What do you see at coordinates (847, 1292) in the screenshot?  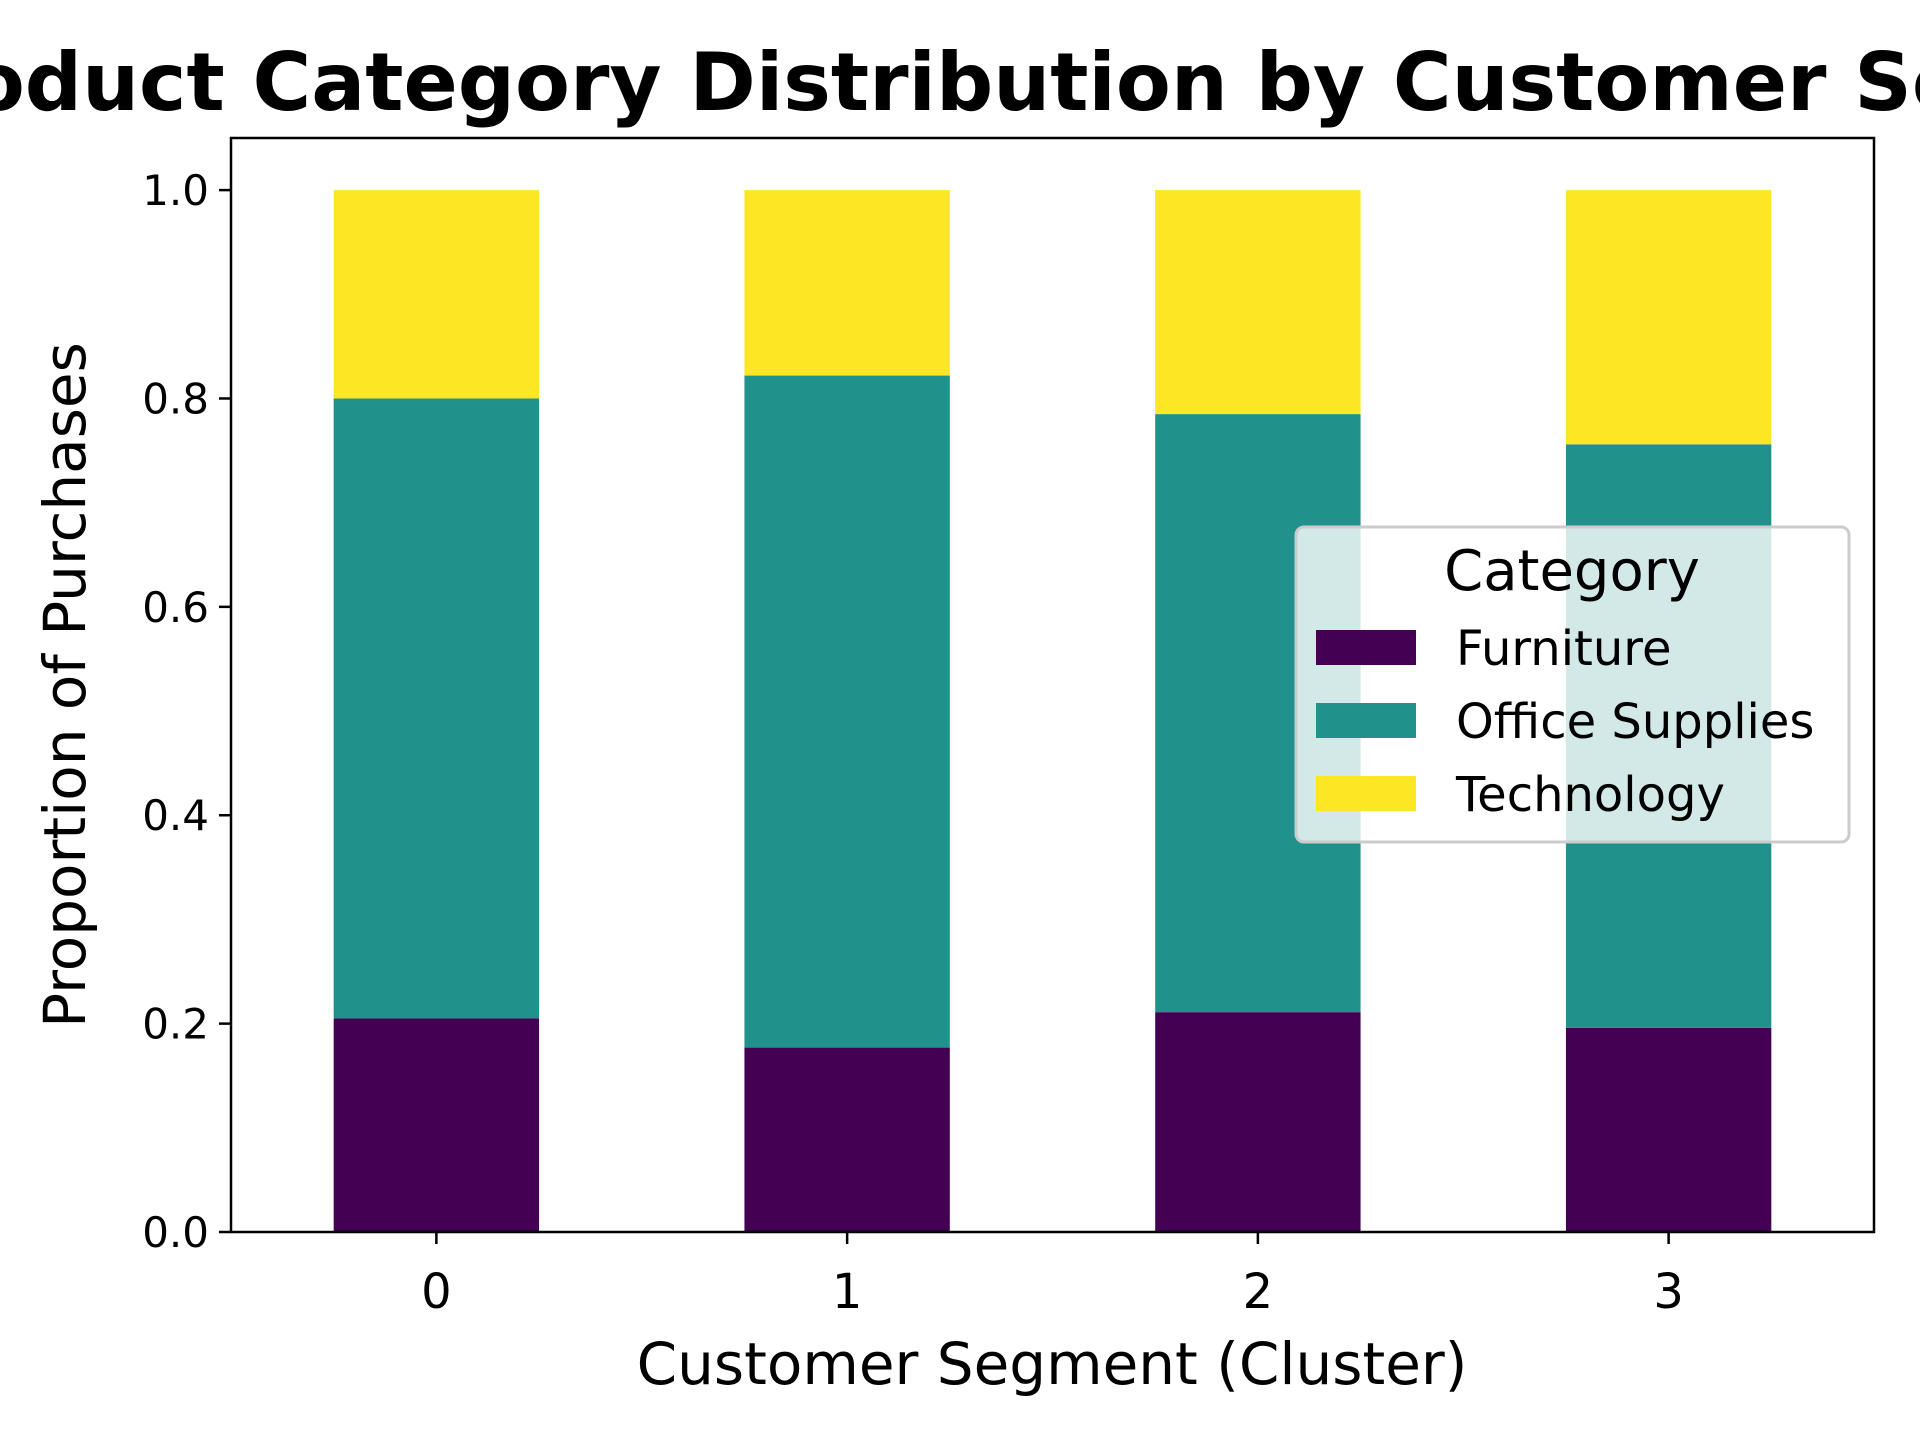 I see `x-tick-label: 1` at bounding box center [847, 1292].